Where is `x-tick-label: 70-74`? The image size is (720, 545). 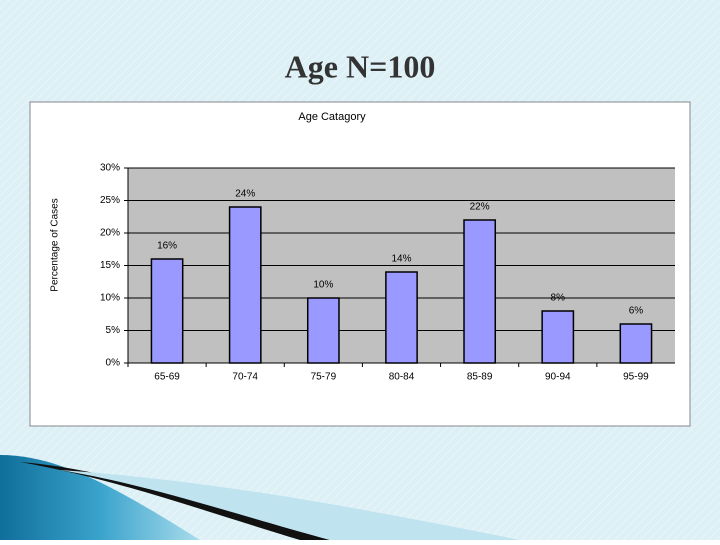 x-tick-label: 70-74 is located at coordinates (245, 377).